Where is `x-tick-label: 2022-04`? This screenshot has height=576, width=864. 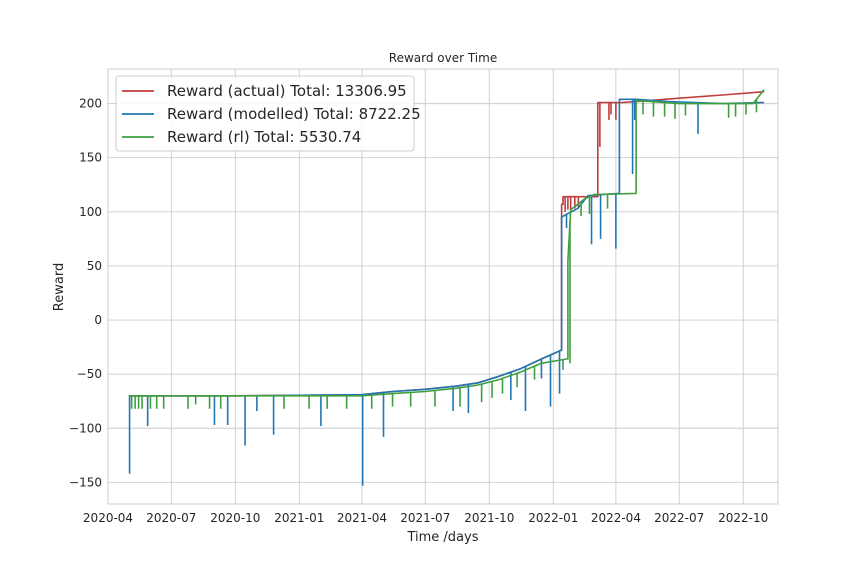 x-tick-label: 2022-04 is located at coordinates (616, 518).